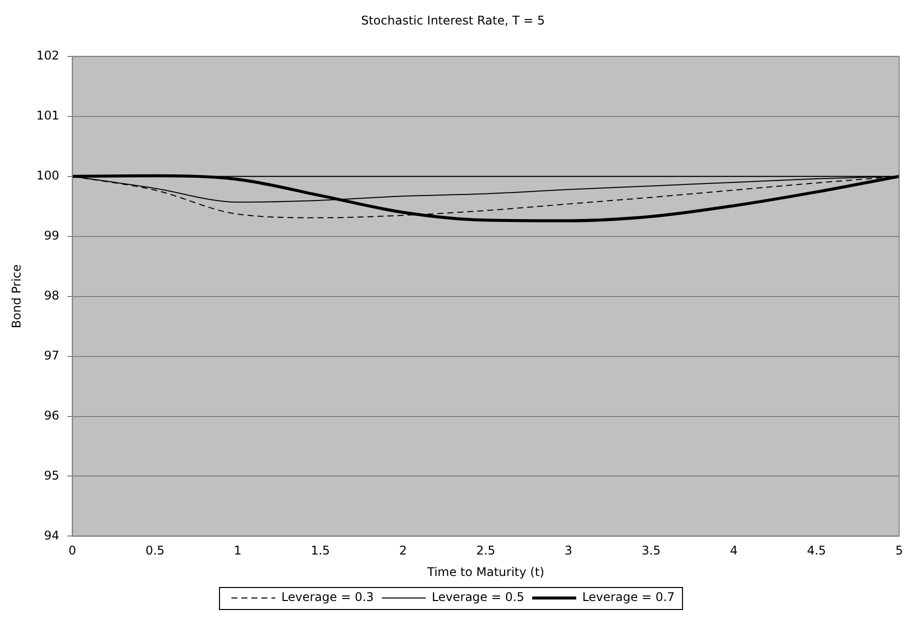 This screenshot has height=618, width=906. What do you see at coordinates (899, 551) in the screenshot?
I see `x-tick-label: 5` at bounding box center [899, 551].